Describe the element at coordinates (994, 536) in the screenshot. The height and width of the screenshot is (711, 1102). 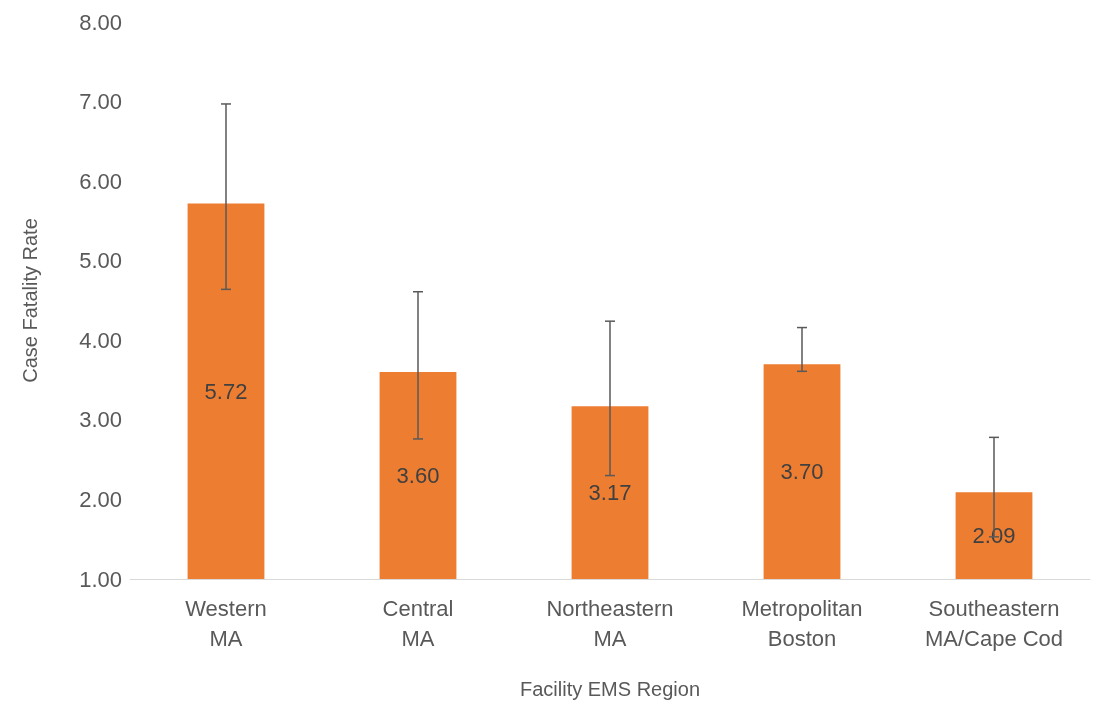
I see `data-label: 2.09` at that location.